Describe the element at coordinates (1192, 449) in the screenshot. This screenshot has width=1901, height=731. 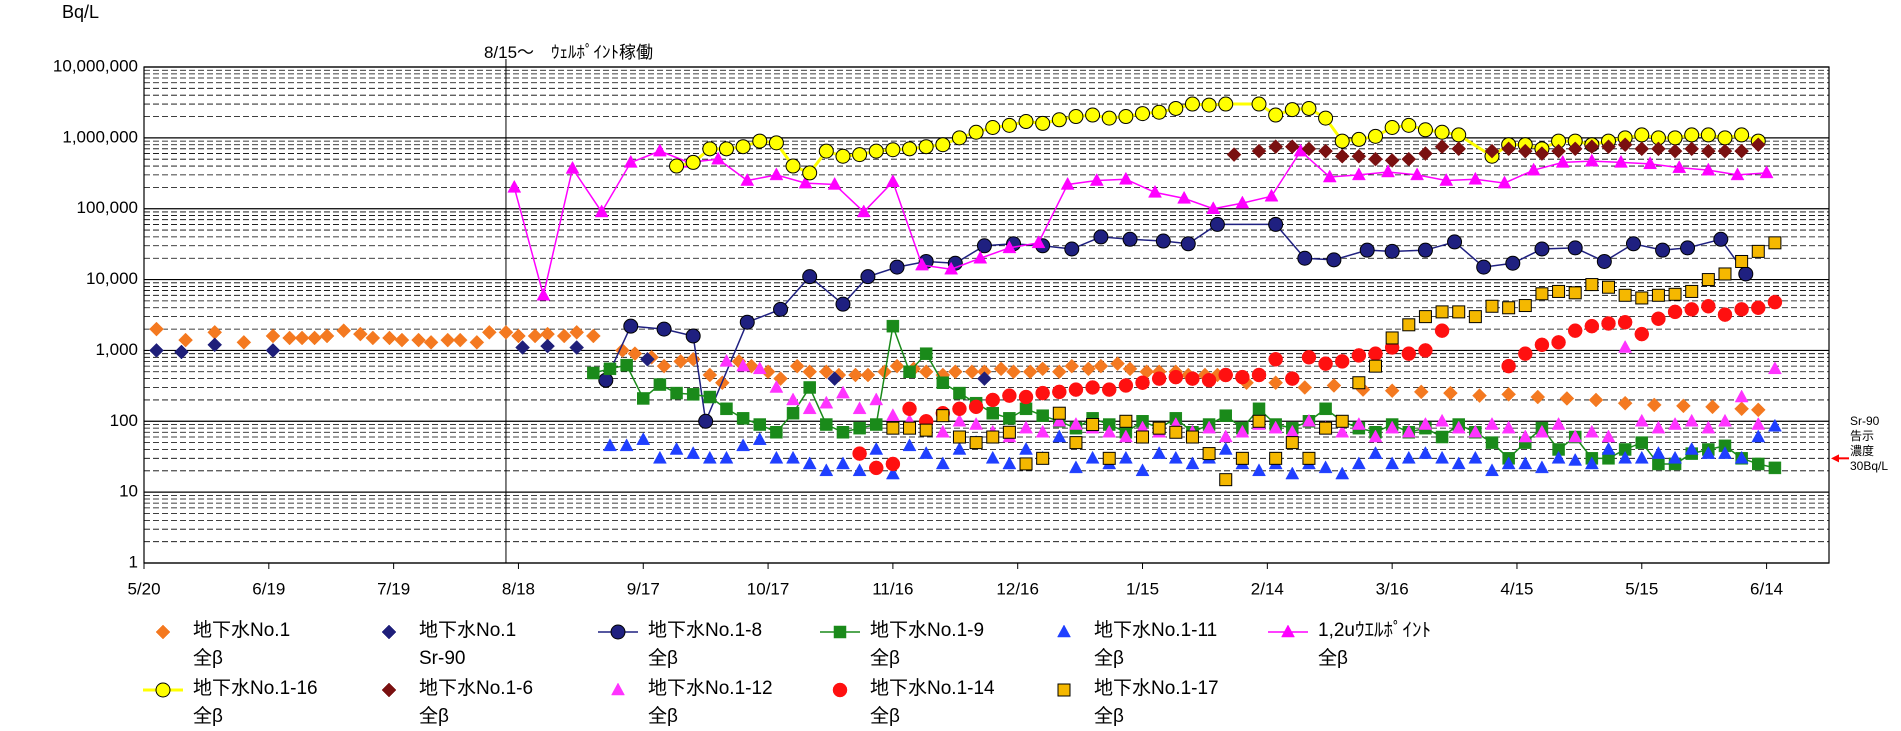
I see `series` at that location.